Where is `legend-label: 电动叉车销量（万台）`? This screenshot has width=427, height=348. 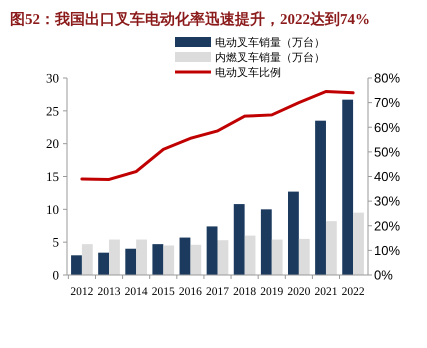 legend-label: 电动叉车销量（万台） is located at coordinates (270, 42).